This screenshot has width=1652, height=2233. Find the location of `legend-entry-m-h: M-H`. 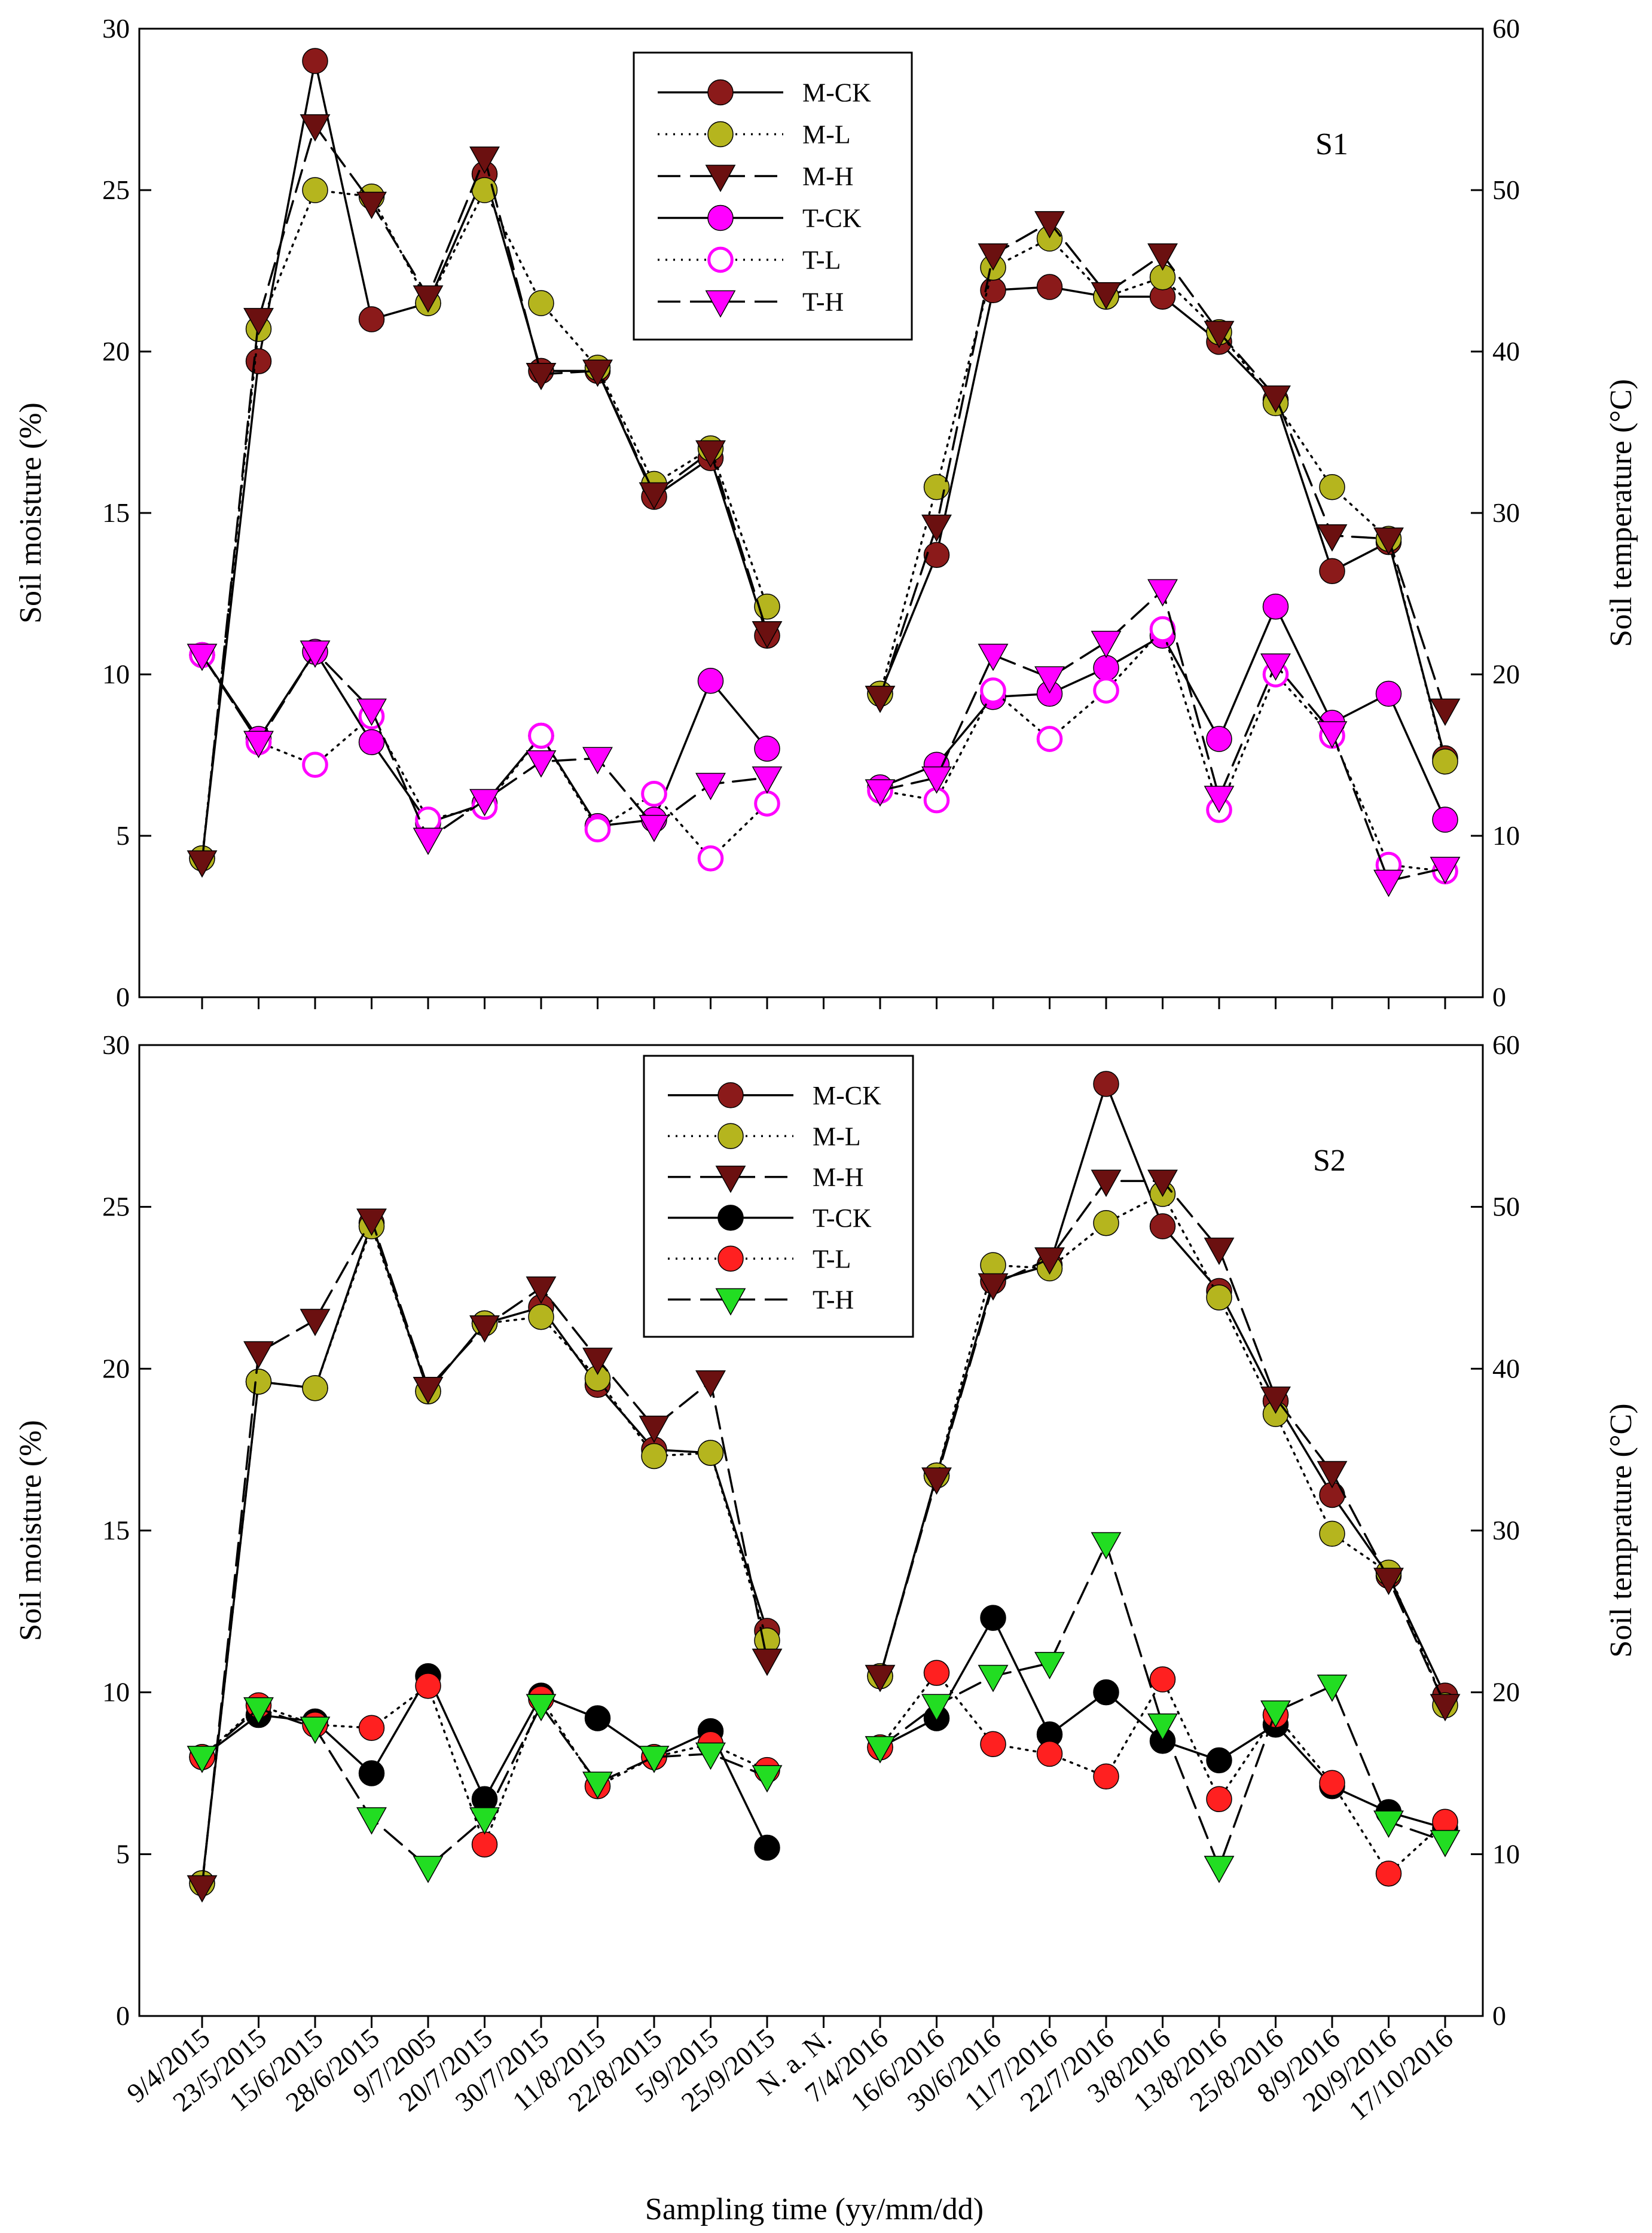

legend-entry-m-h: M-H is located at coordinates (839, 1177).